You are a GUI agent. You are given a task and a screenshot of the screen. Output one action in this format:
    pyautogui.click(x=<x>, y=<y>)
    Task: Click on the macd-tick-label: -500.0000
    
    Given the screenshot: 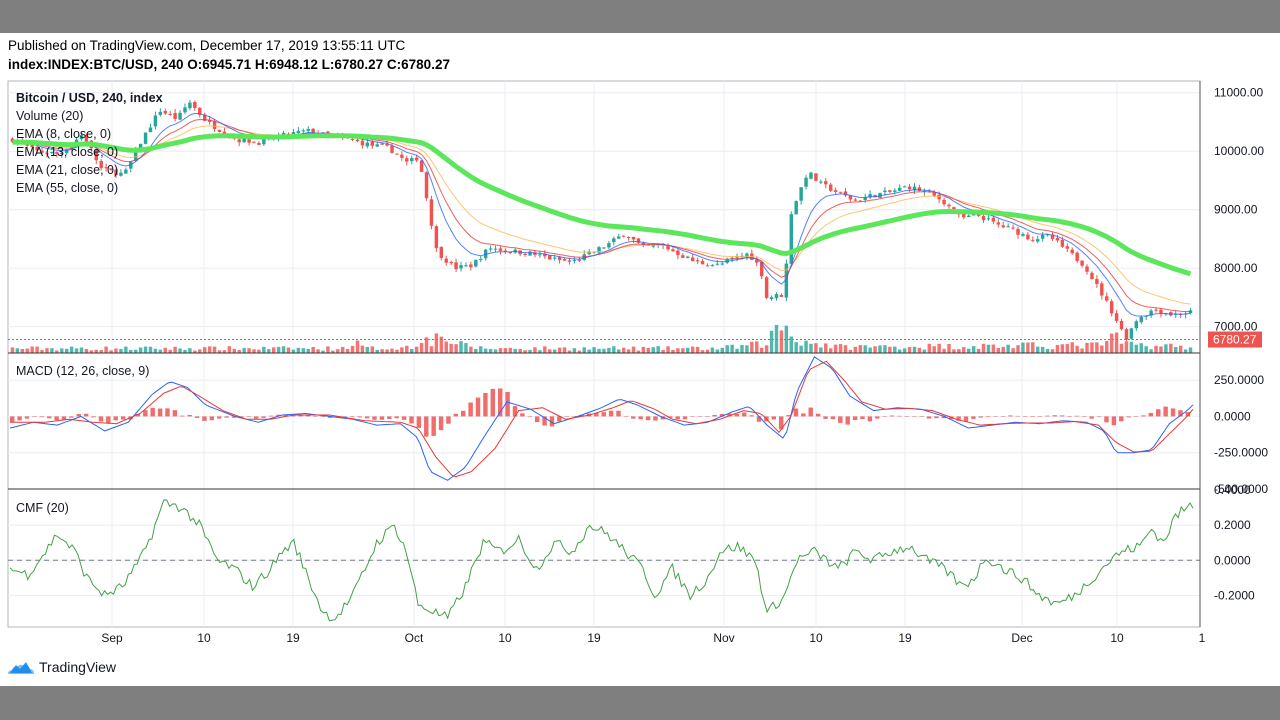 What is the action you would take?
    pyautogui.click(x=1241, y=489)
    